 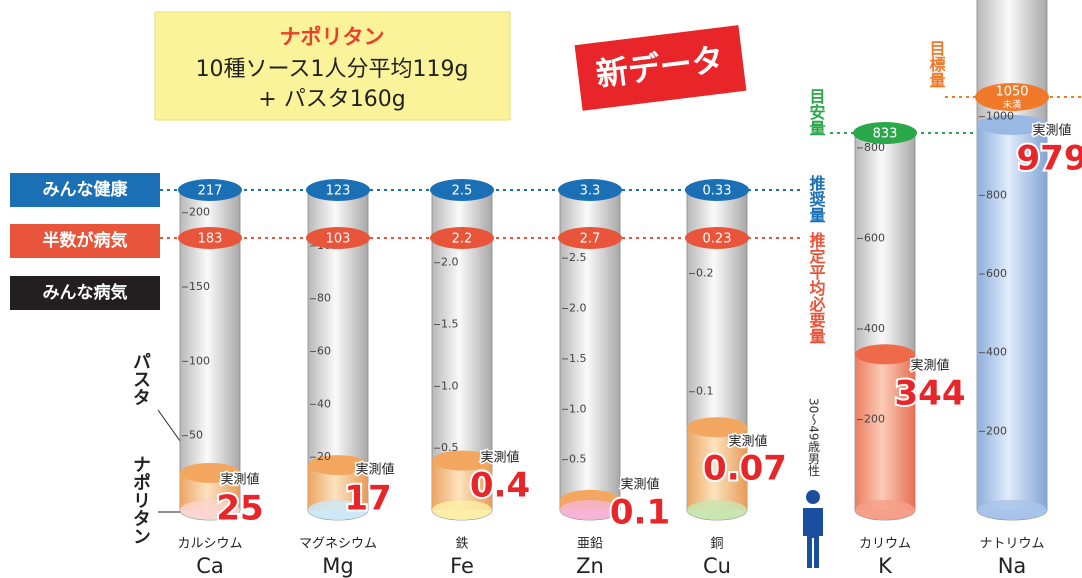 I want to click on ear-value: 103, so click(x=338, y=239).